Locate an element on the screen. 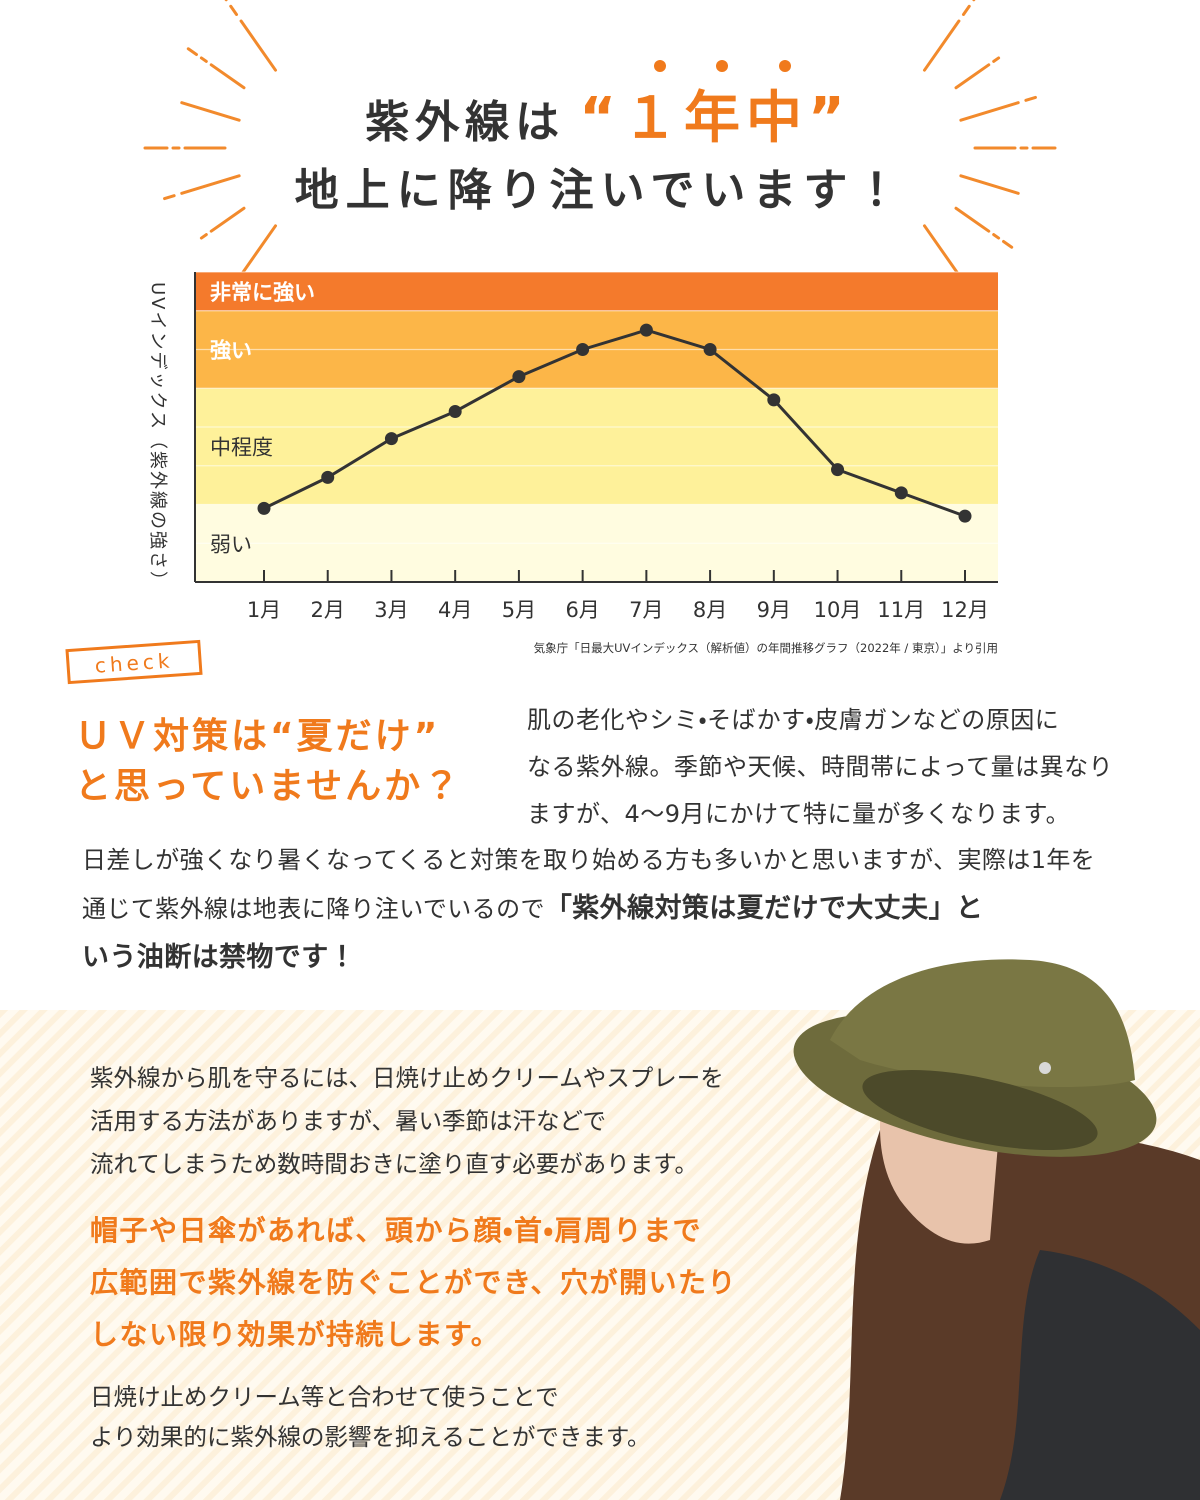  check-badge-text: check is located at coordinates (134, 662).